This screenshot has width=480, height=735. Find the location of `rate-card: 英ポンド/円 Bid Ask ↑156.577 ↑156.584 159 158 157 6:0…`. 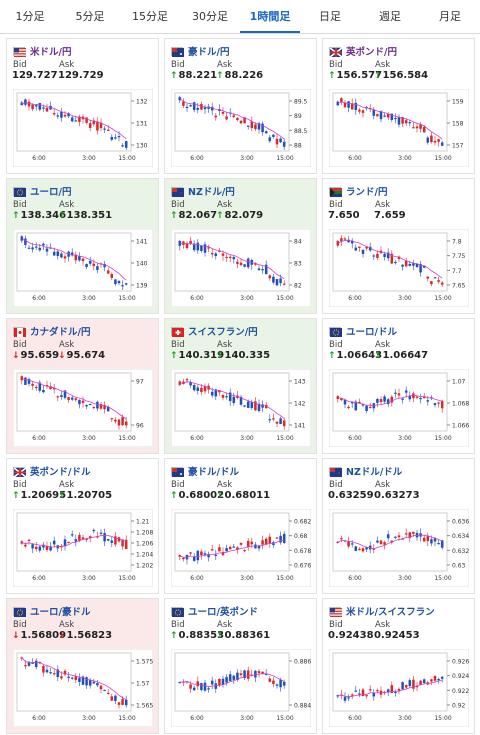

rate-card: 英ポンド/円 Bid Ask ↑156.577 ↑156.584 159 158 157 6:0… is located at coordinates (398, 106).